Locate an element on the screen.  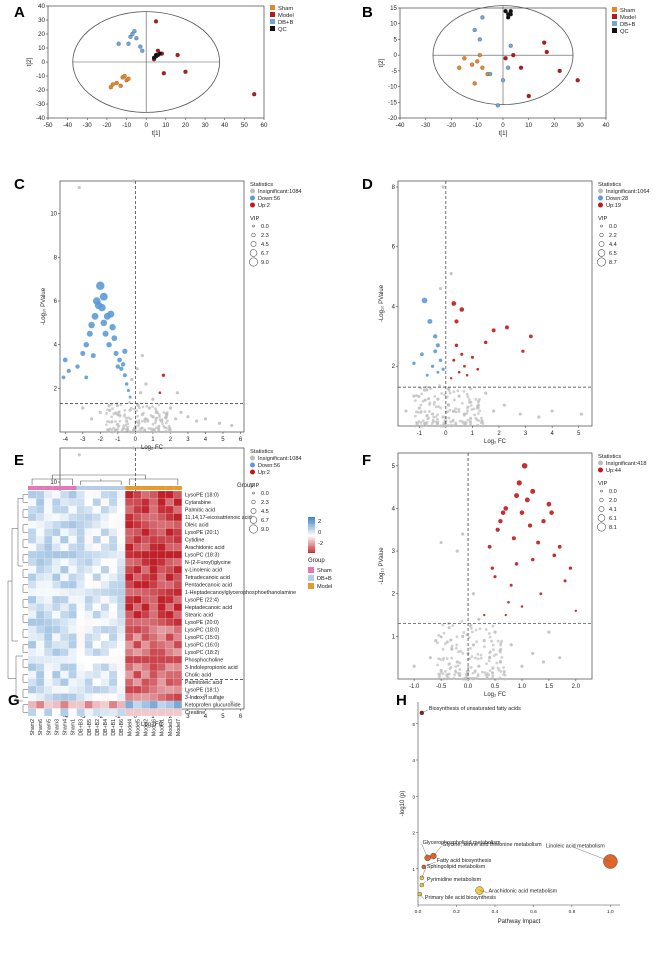
volcano-c-legend-label: Insignificant:1084 is located at coordinates (280, 192).